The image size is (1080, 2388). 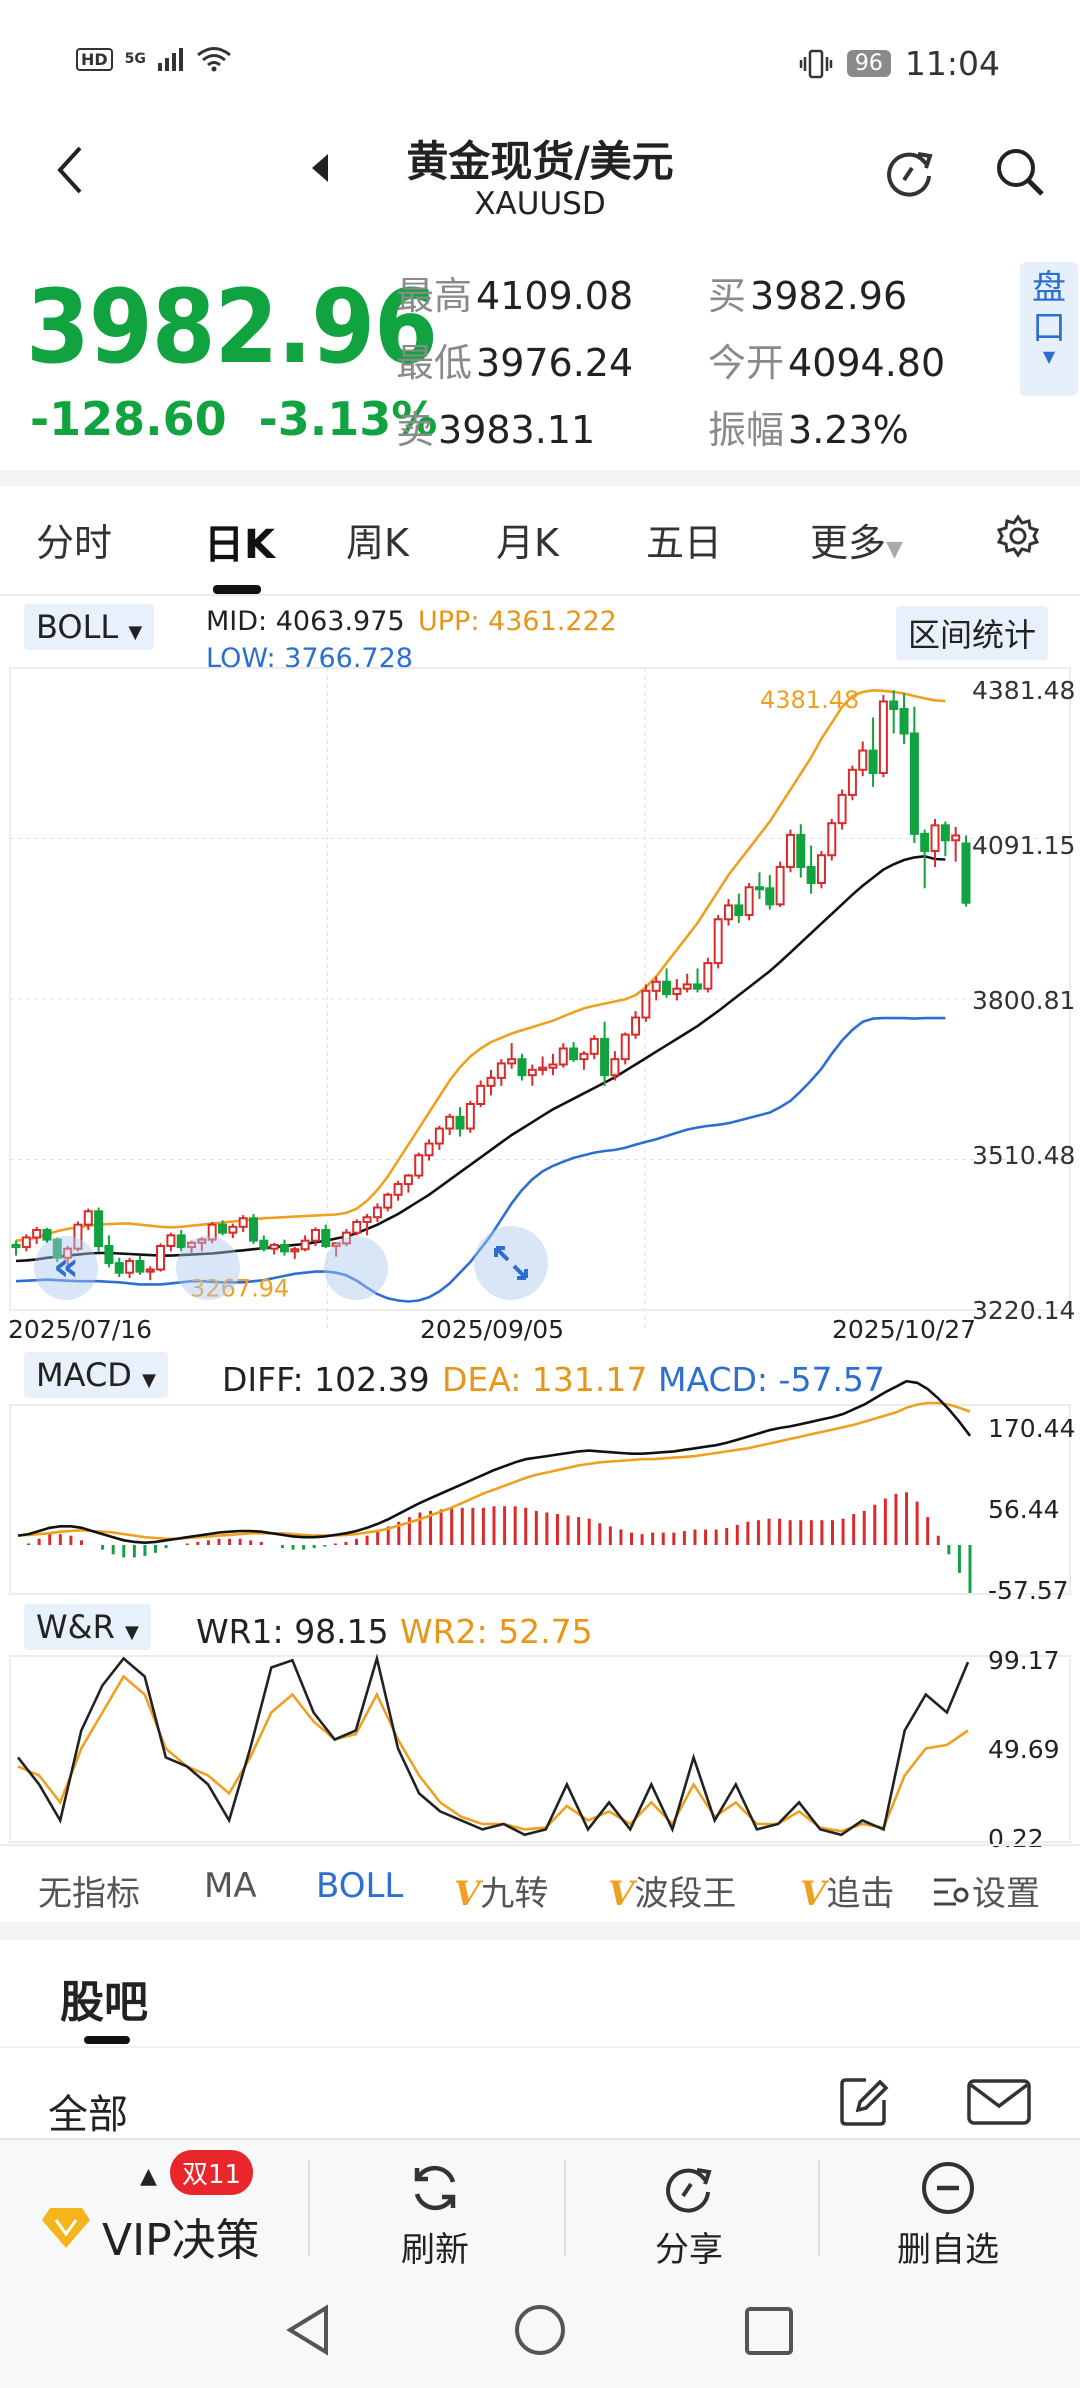 I want to click on stat-low-value: 3976.24, so click(x=555, y=363).